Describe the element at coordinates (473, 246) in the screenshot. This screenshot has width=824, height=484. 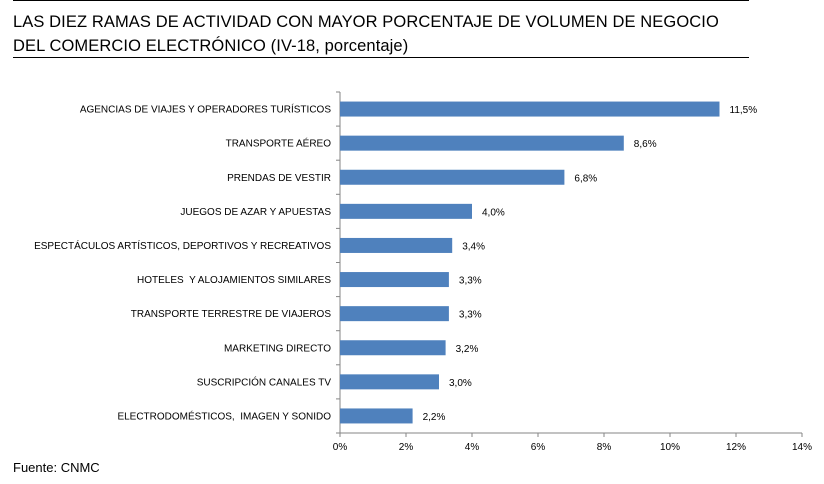
I see `value-label: 3,4%` at that location.